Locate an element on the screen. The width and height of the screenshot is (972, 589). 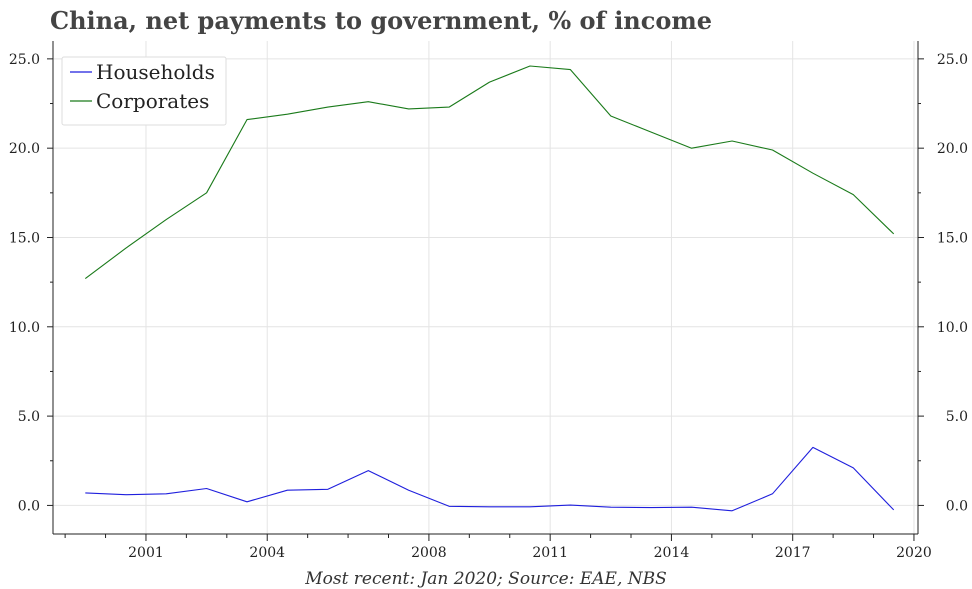
x-tick-label: 2001 is located at coordinates (146, 553).